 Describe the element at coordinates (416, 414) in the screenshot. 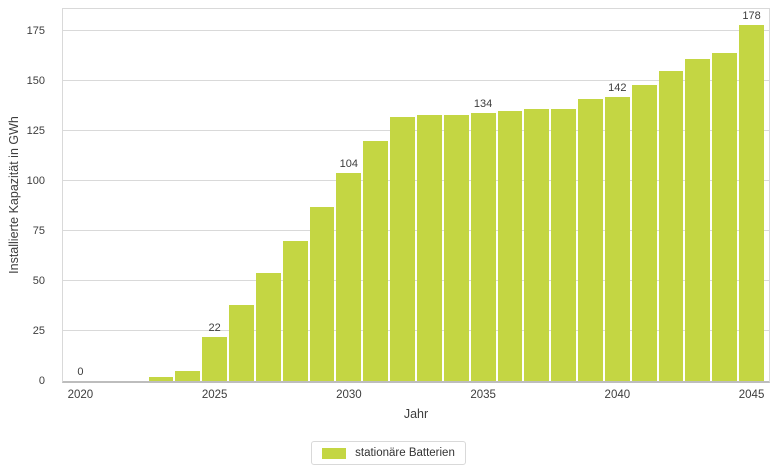

I see `x-axis-title: Jahr` at that location.